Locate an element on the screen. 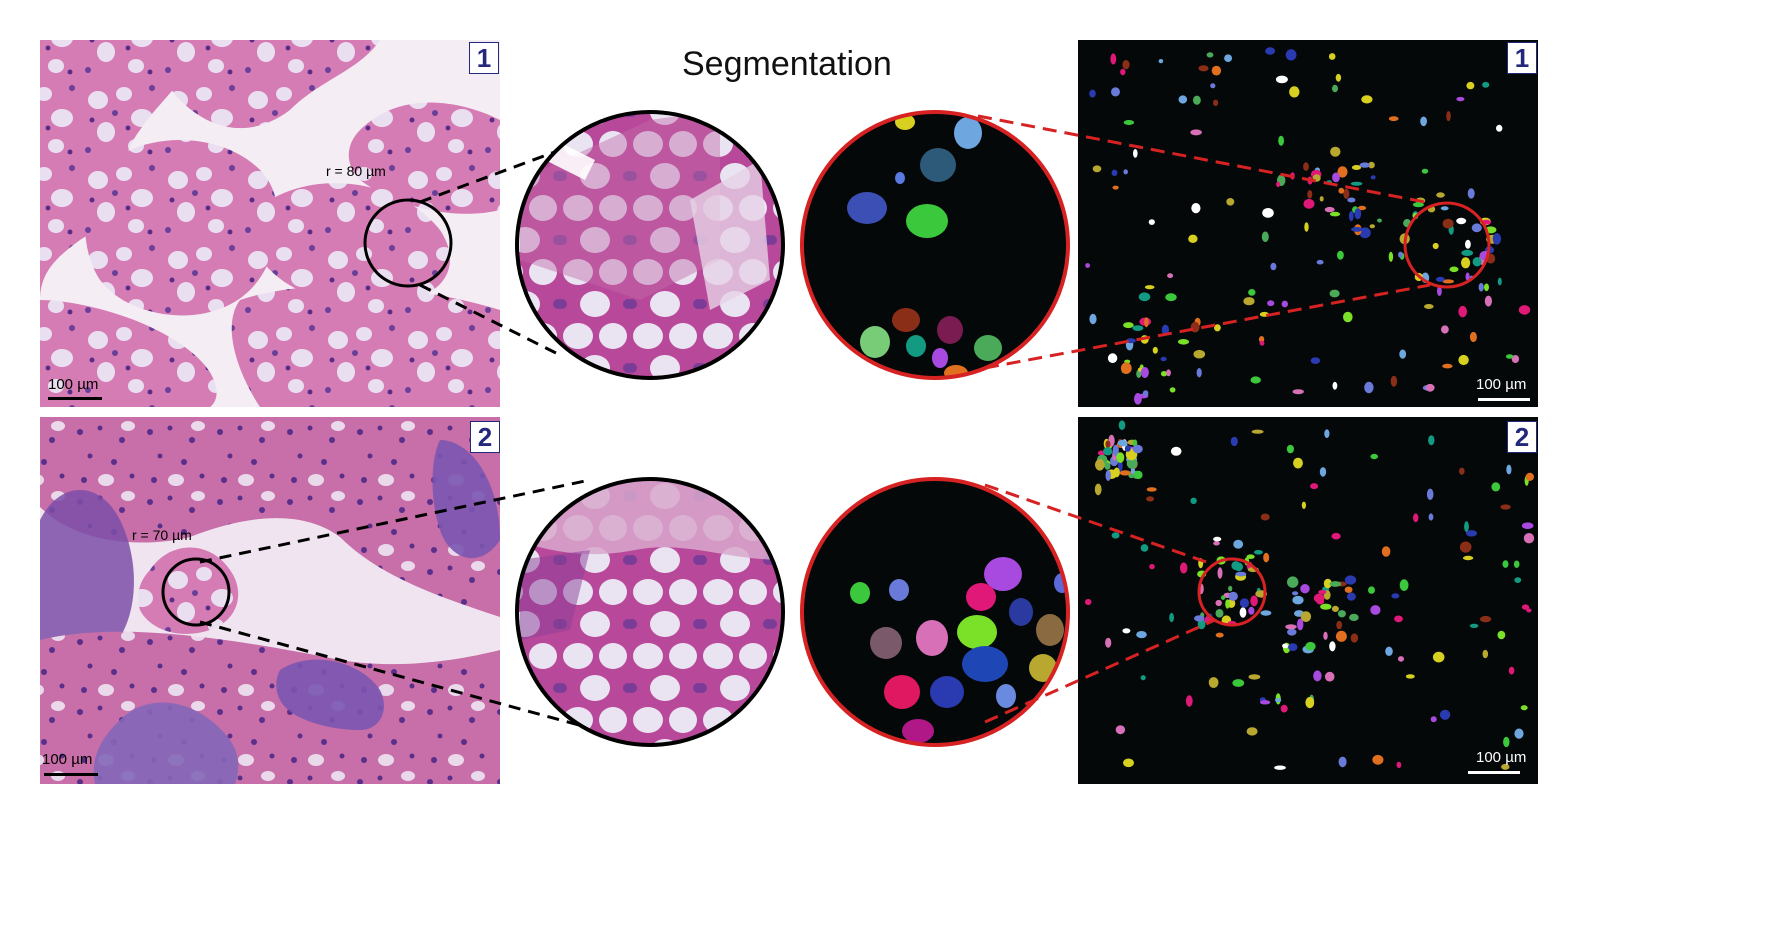  scale-bar-1-left is located at coordinates (75, 398).